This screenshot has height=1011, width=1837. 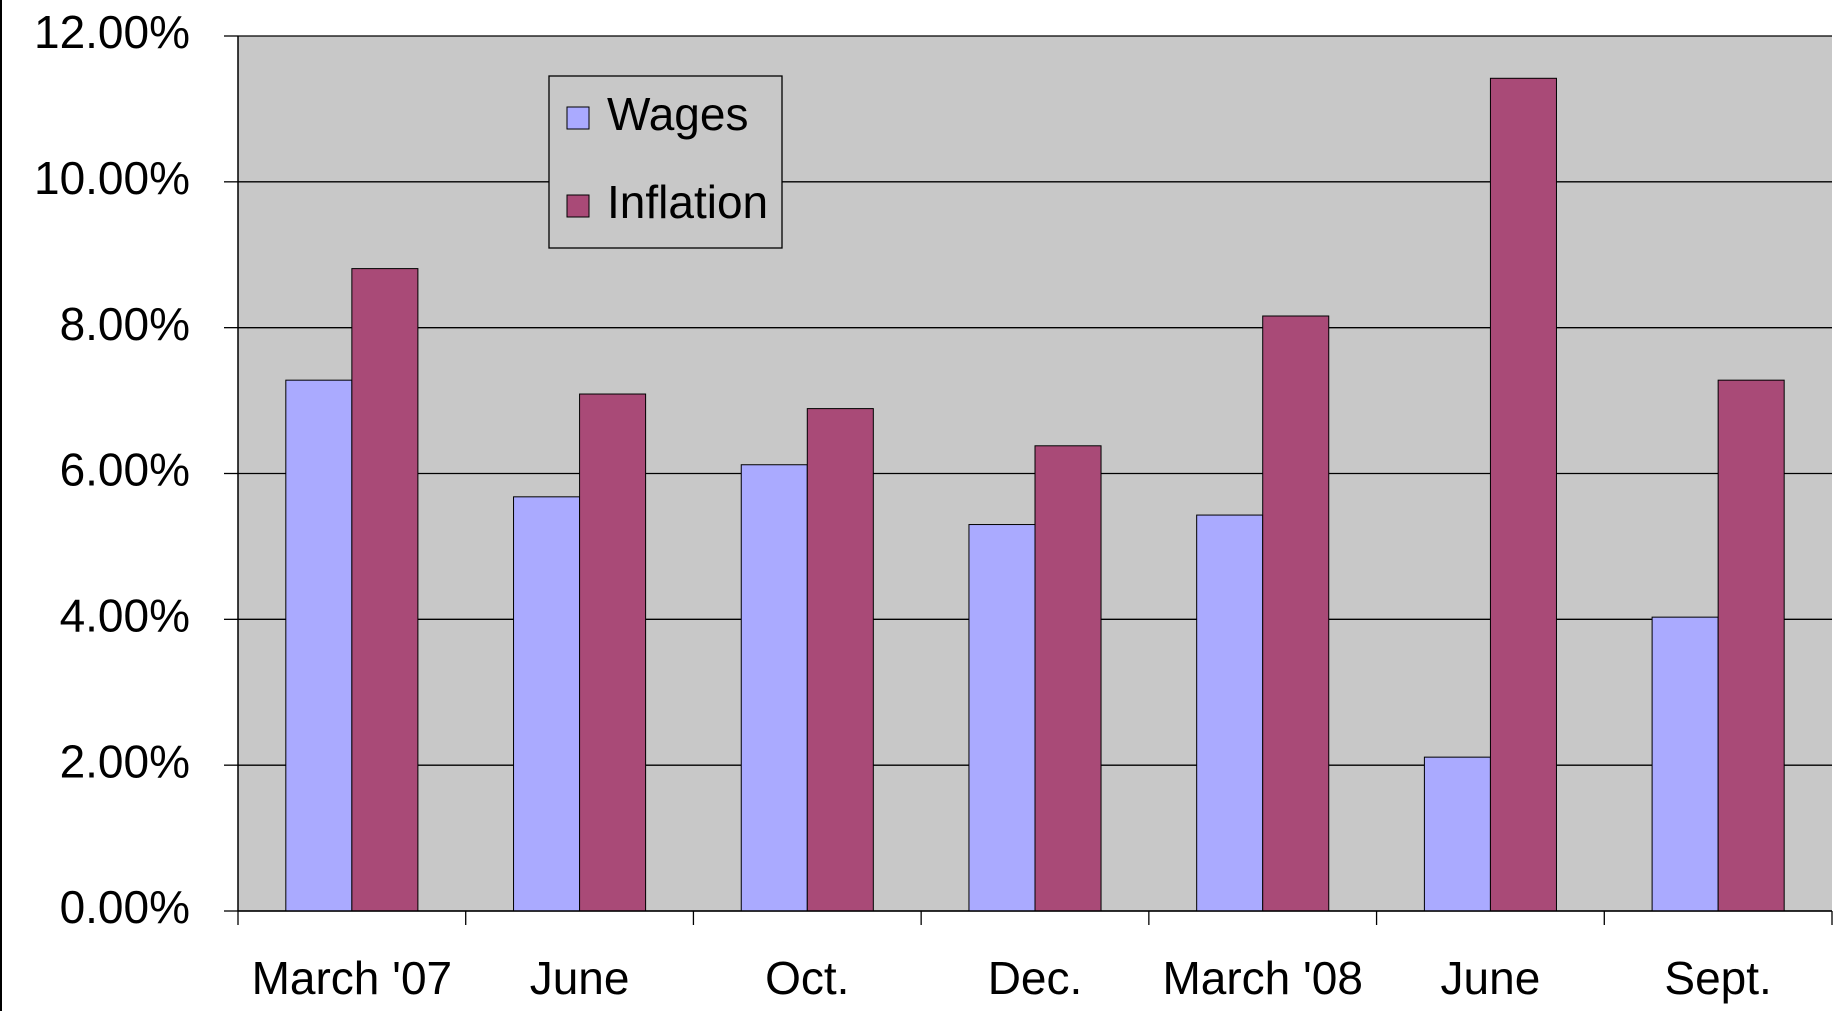 I want to click on x-tick-label: Dec., so click(x=1035, y=978).